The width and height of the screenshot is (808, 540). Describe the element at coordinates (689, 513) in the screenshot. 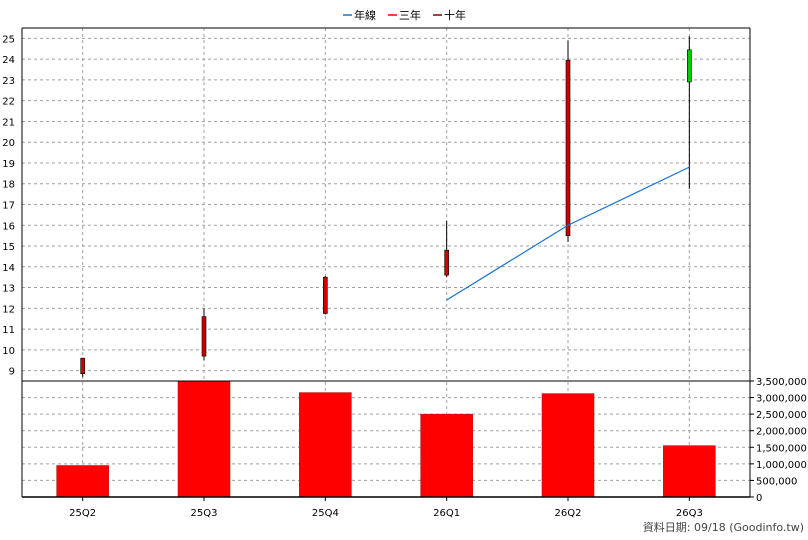

I see `x-tick-label: 26Q3` at that location.